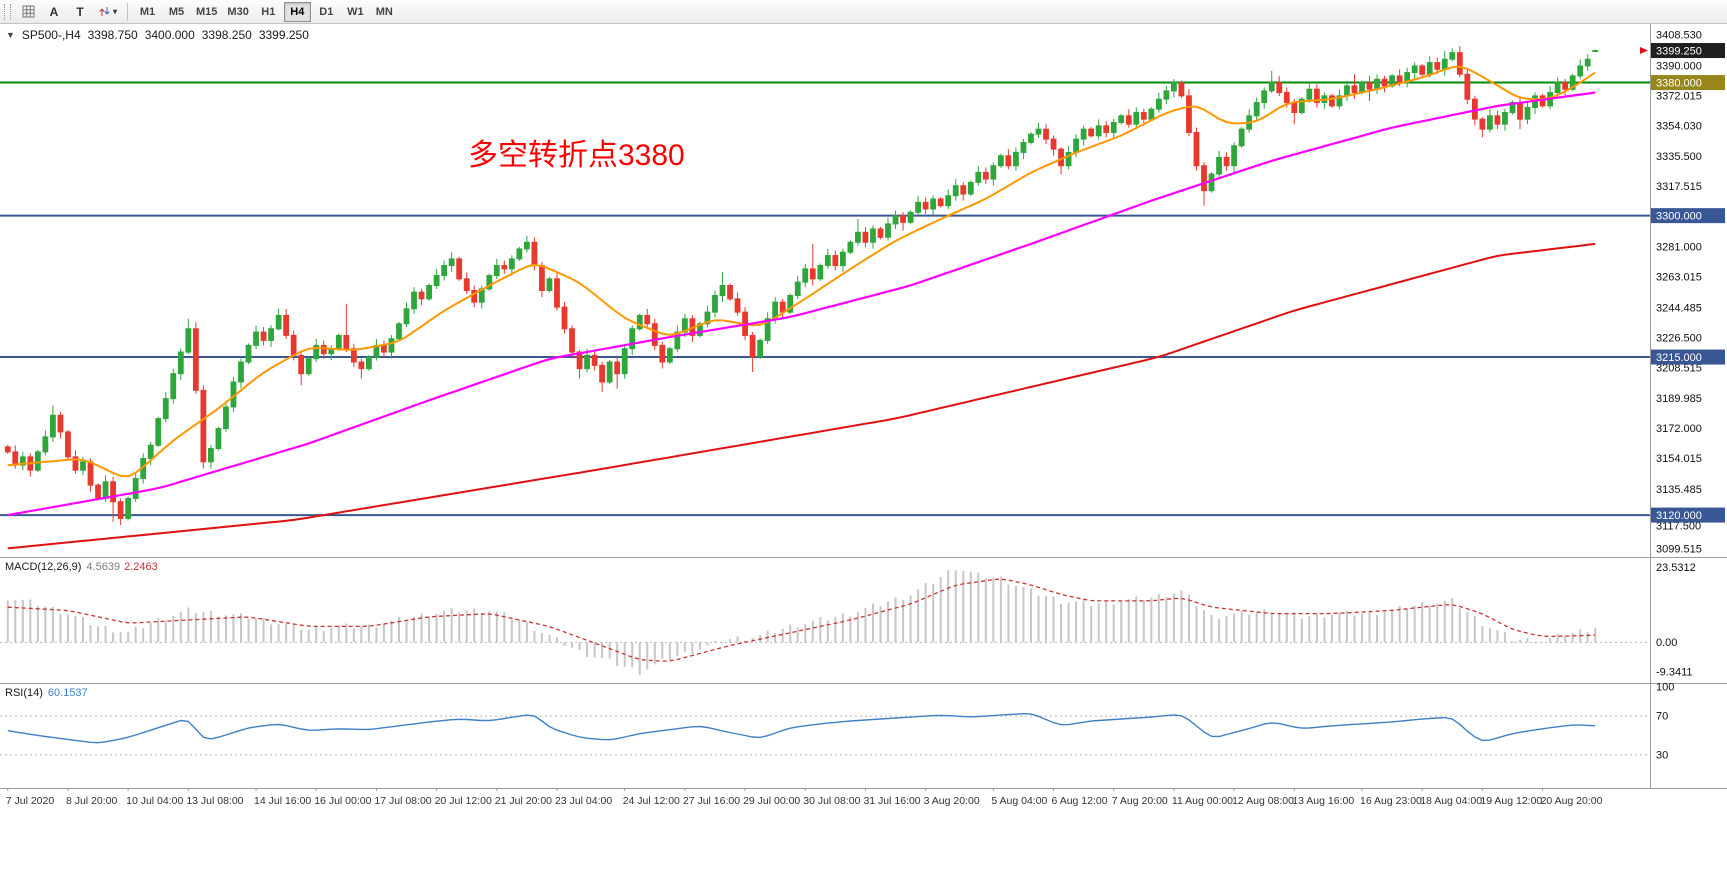  What do you see at coordinates (1679, 52) in the screenshot?
I see `price-badge-label: 3399.250` at bounding box center [1679, 52].